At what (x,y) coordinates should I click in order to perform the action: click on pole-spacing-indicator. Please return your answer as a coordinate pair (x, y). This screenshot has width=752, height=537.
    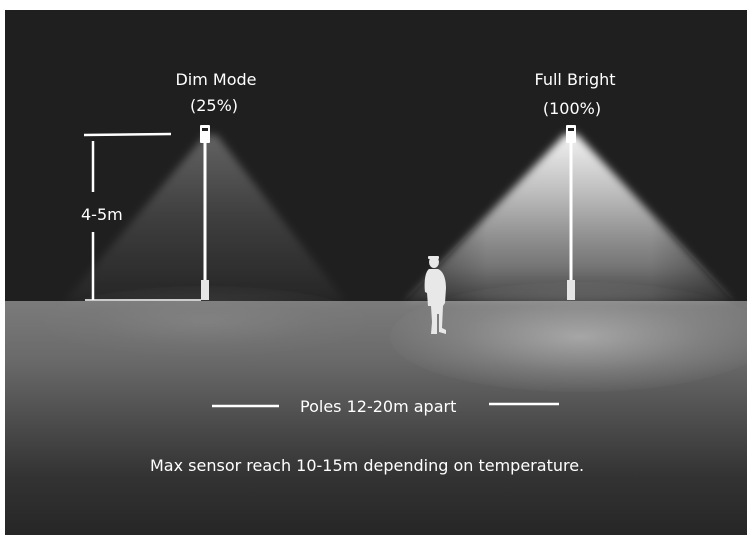
    Looking at the image, I should click on (385, 405).